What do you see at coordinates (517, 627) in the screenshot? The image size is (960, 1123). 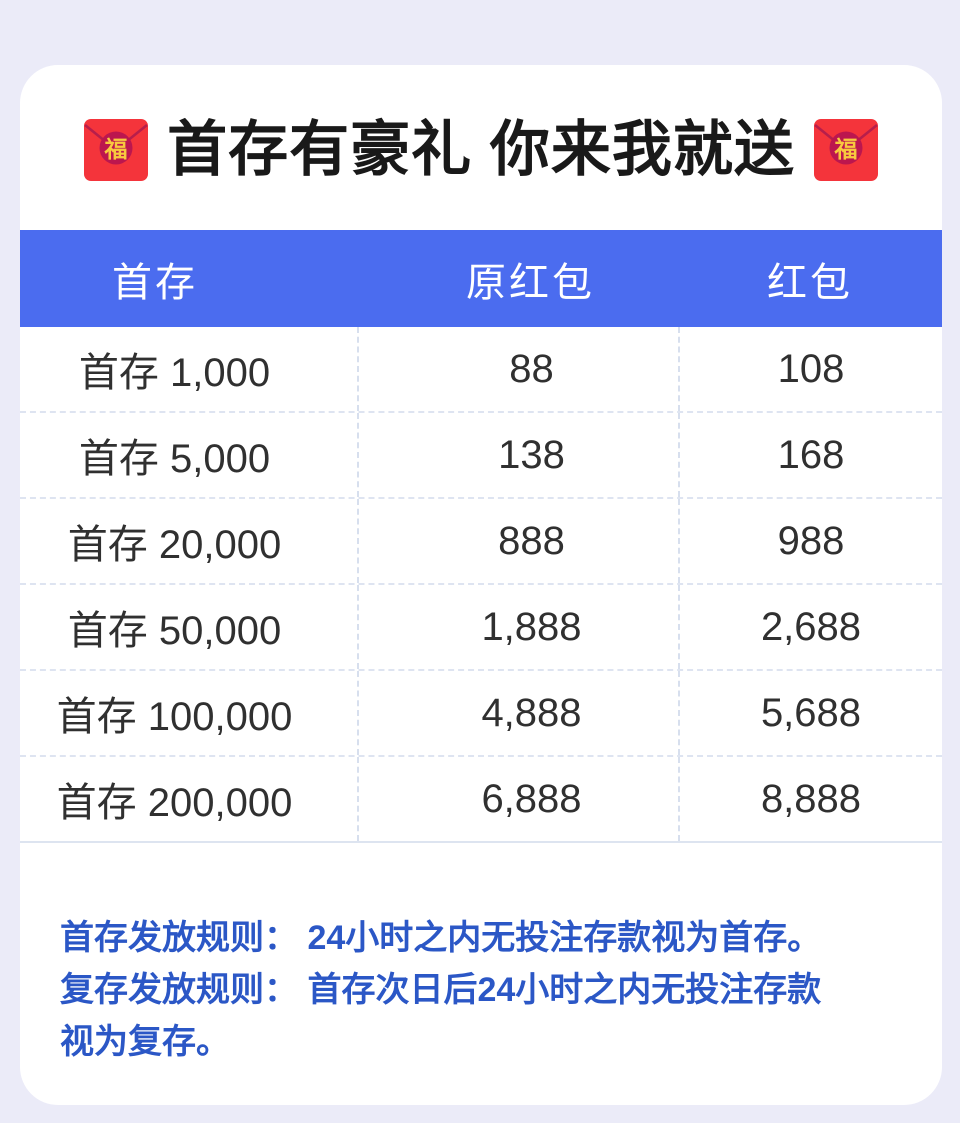 I see `cell-original-bonus: 1,888` at bounding box center [517, 627].